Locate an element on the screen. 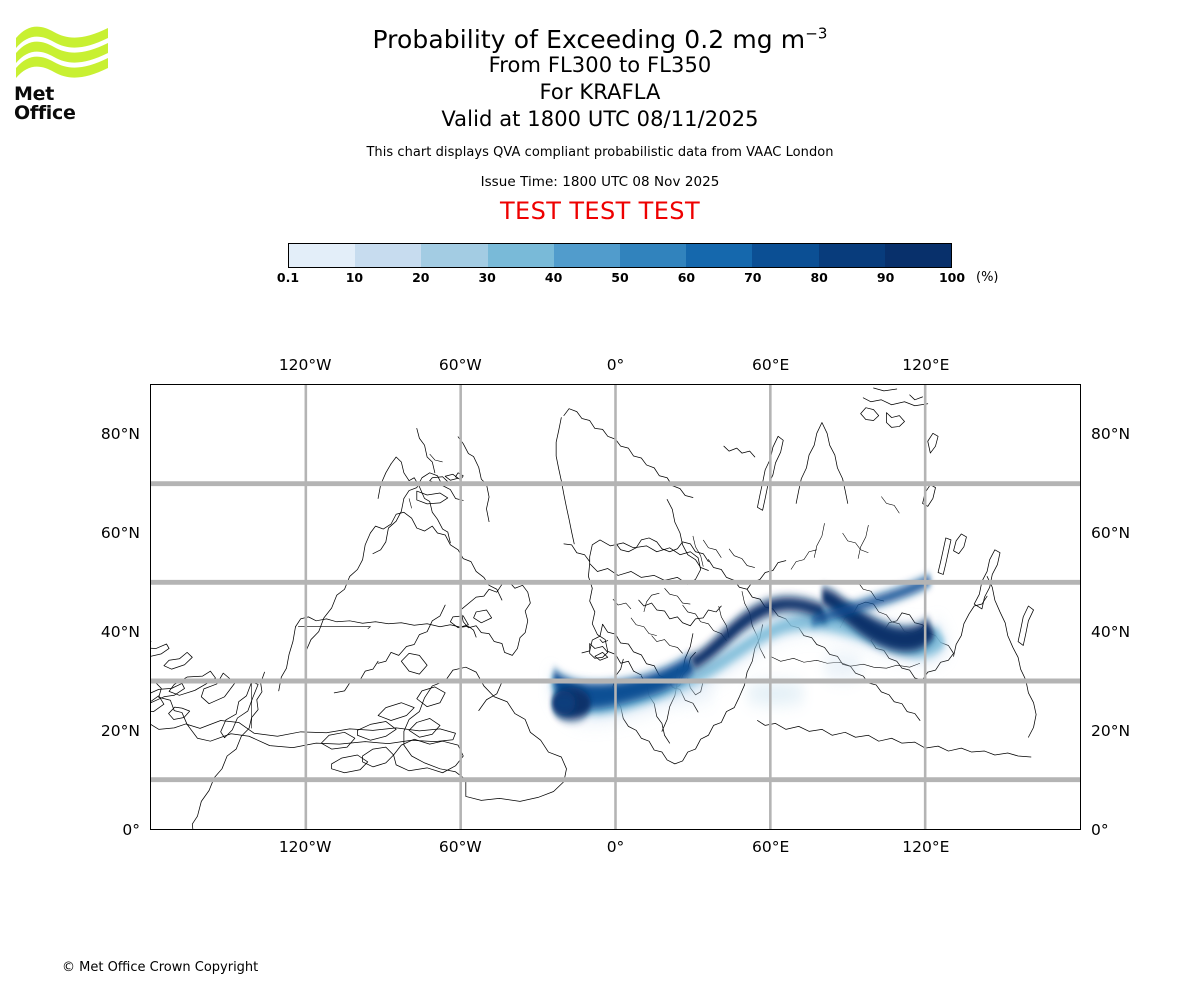  page-title: Probability of Exceeding 0.2 mg m−3 is located at coordinates (600, 26).